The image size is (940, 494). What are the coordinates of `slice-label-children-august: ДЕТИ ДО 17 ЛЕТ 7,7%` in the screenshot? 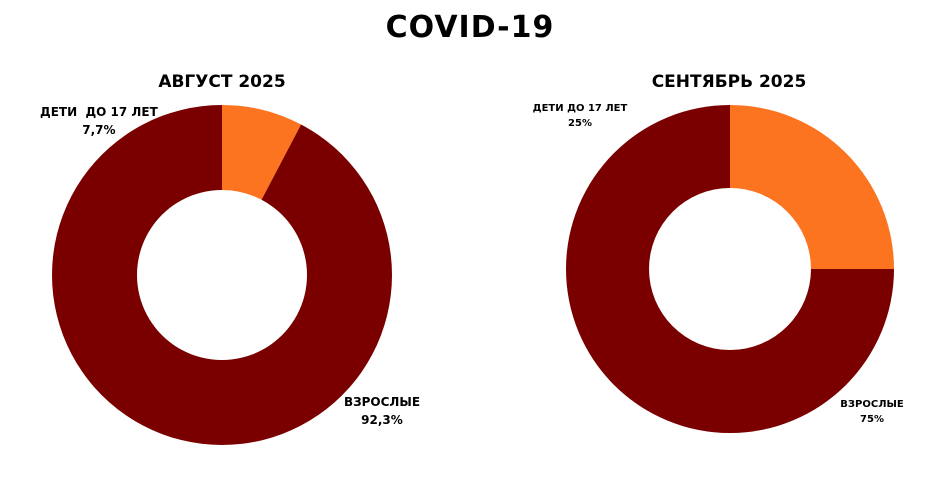 It's located at (99, 121).